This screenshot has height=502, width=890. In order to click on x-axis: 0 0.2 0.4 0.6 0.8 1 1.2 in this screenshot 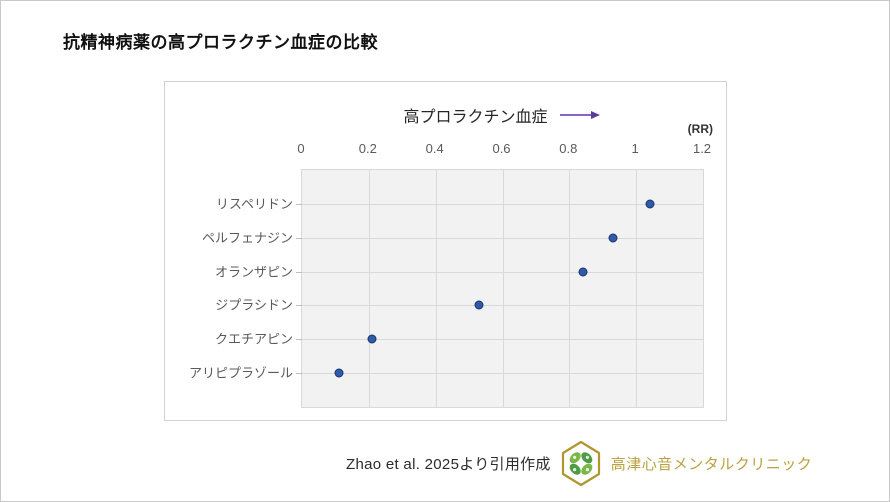, I will do `click(504, 149)`.